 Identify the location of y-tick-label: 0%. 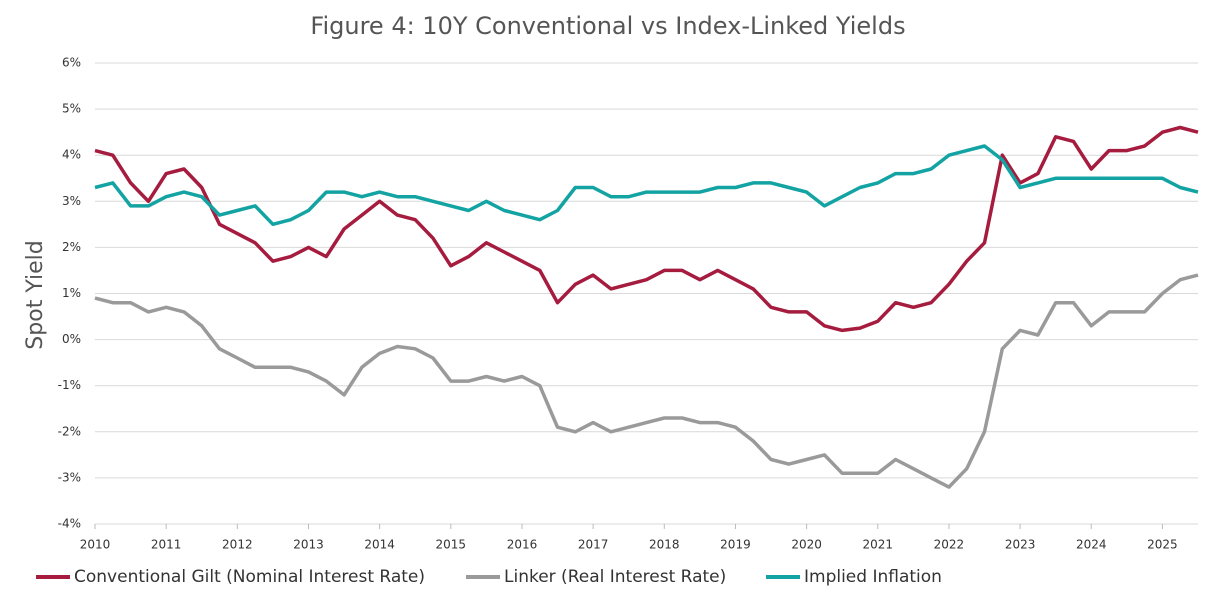
(71, 339).